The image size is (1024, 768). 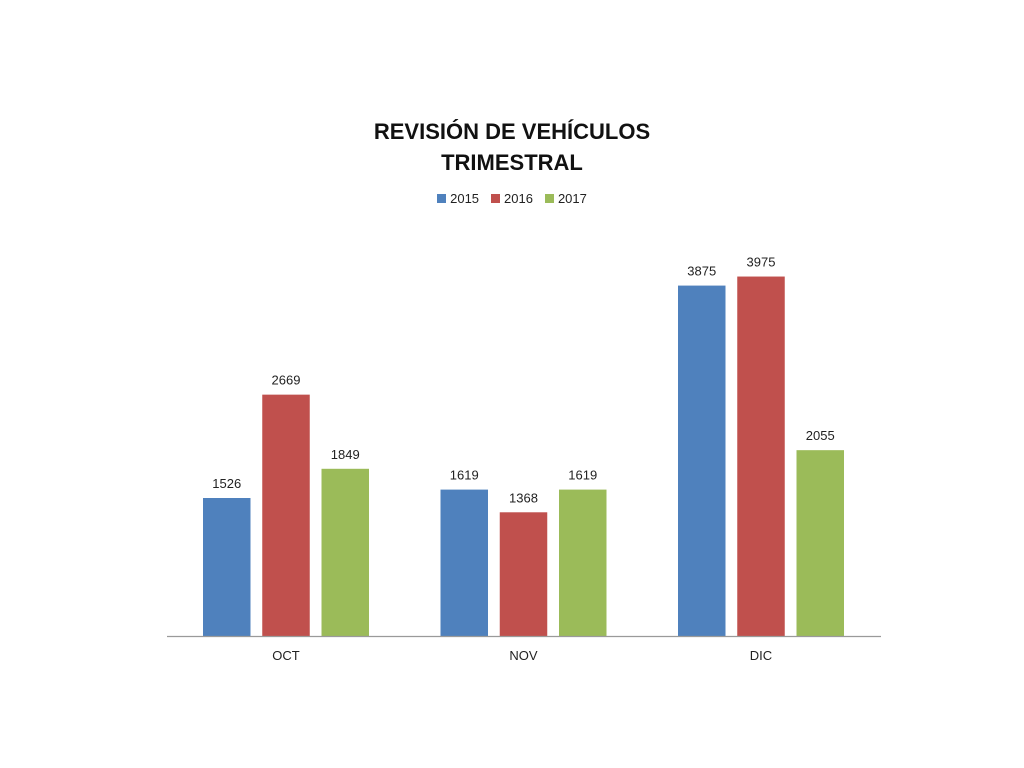 I want to click on bar-dic-2017, so click(x=820, y=543).